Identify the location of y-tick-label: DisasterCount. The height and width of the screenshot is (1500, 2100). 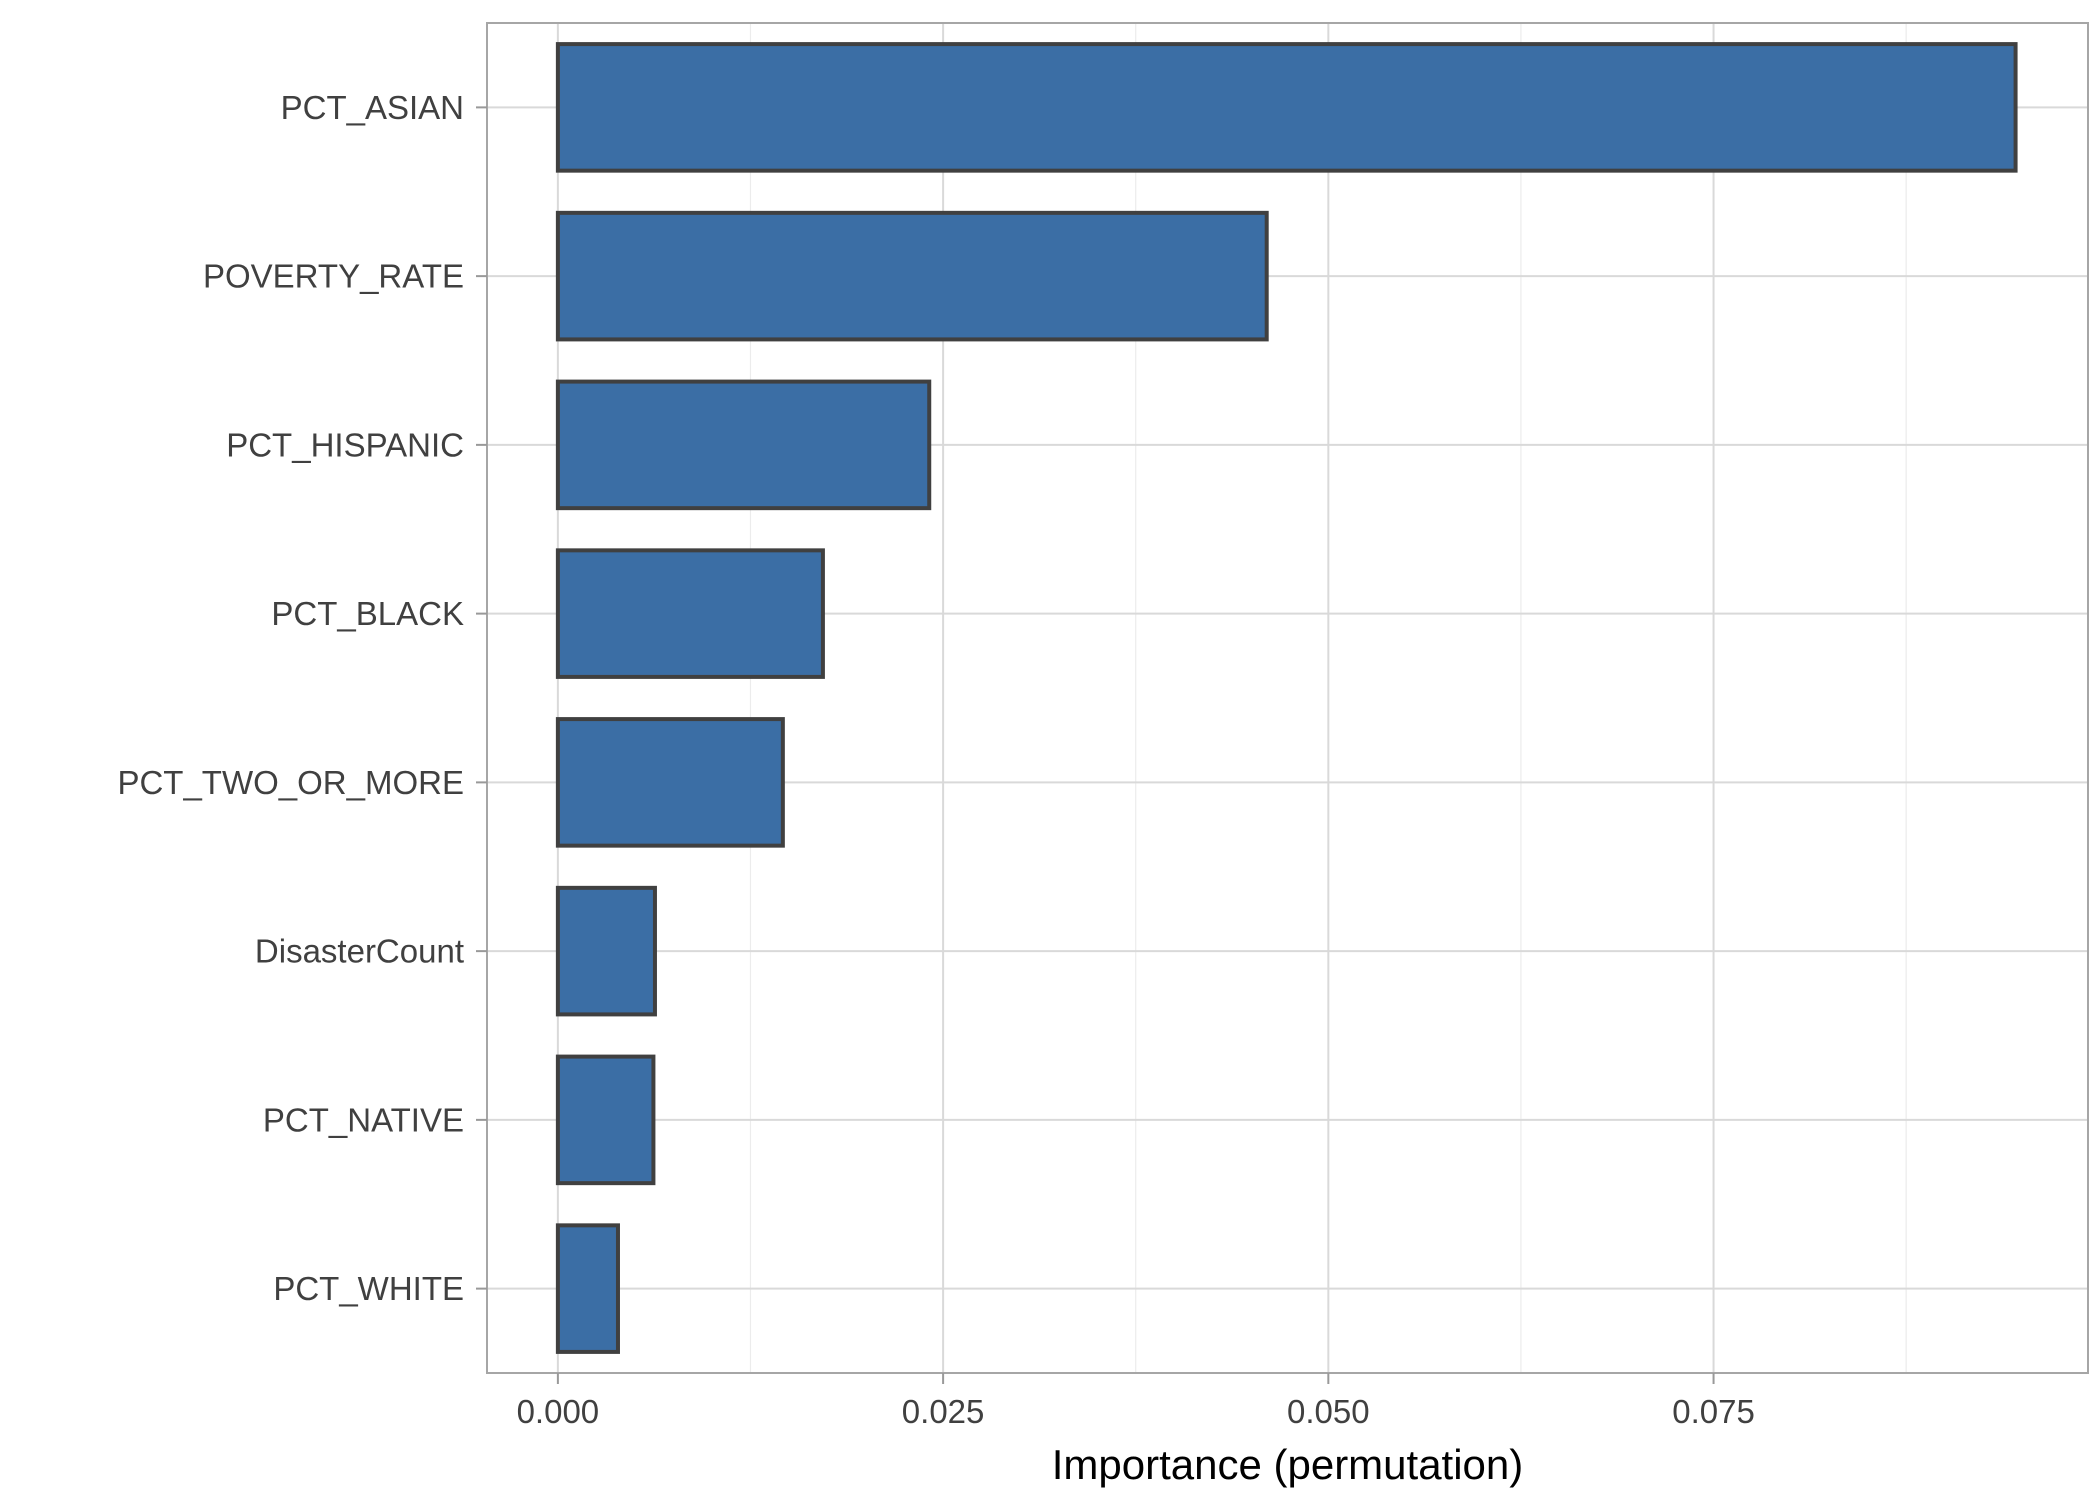
(359, 951).